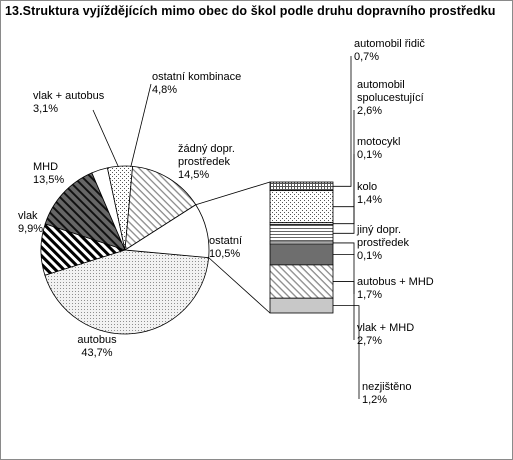 The height and width of the screenshot is (460, 513). What do you see at coordinates (378, 148) in the screenshot?
I see `bar-label-motocykl: motocykl 0,1%` at bounding box center [378, 148].